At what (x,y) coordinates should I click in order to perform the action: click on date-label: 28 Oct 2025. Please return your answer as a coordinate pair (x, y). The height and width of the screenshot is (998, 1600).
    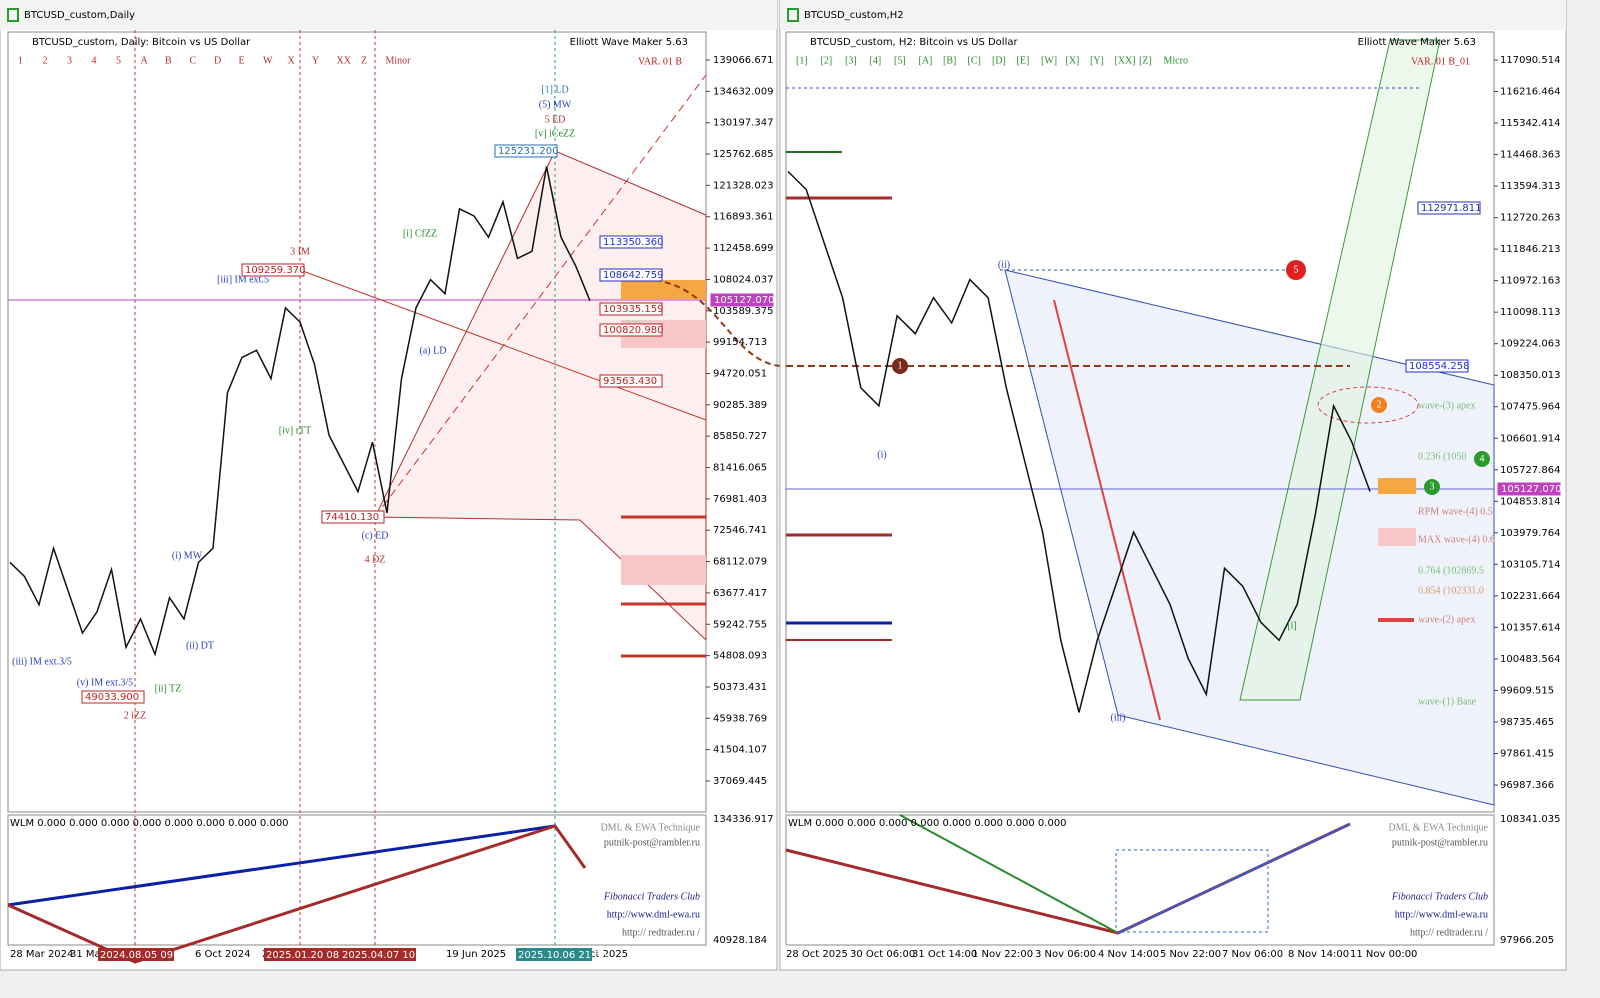
    Looking at the image, I should click on (817, 954).